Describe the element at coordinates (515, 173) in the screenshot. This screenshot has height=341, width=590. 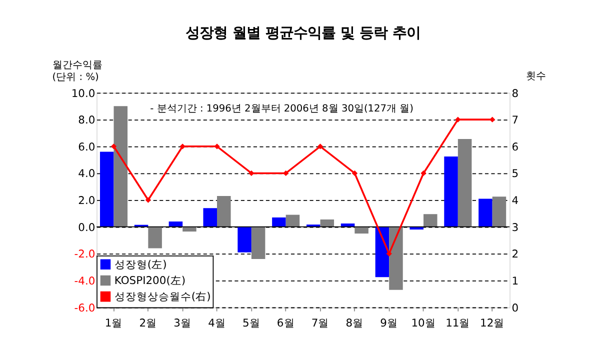
I see `y2-tick-label: 5` at that location.